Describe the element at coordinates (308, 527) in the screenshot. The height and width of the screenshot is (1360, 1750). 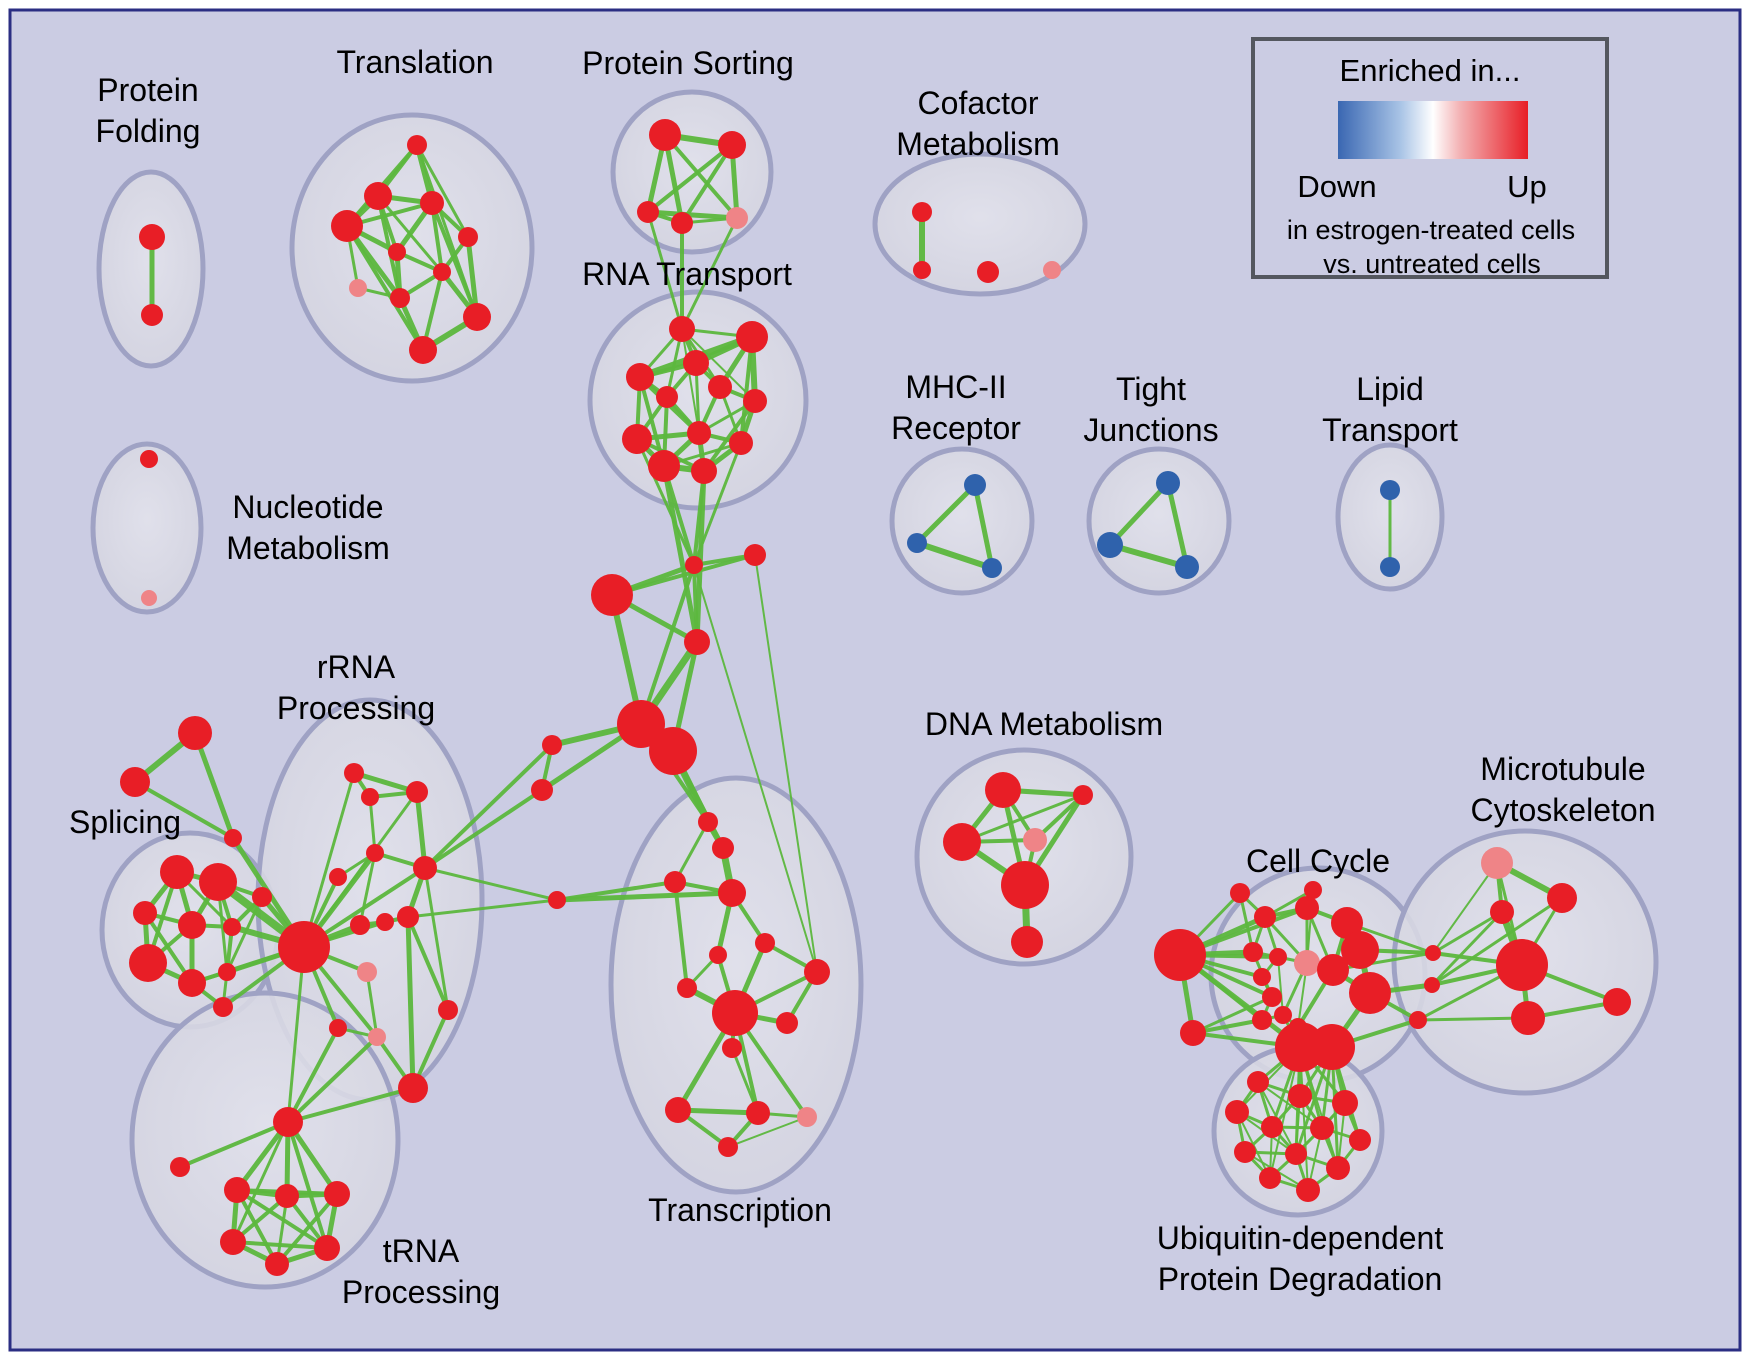
I see `cluster-label-nucleotide-metabolism: Nucleotide Metabolism` at that location.